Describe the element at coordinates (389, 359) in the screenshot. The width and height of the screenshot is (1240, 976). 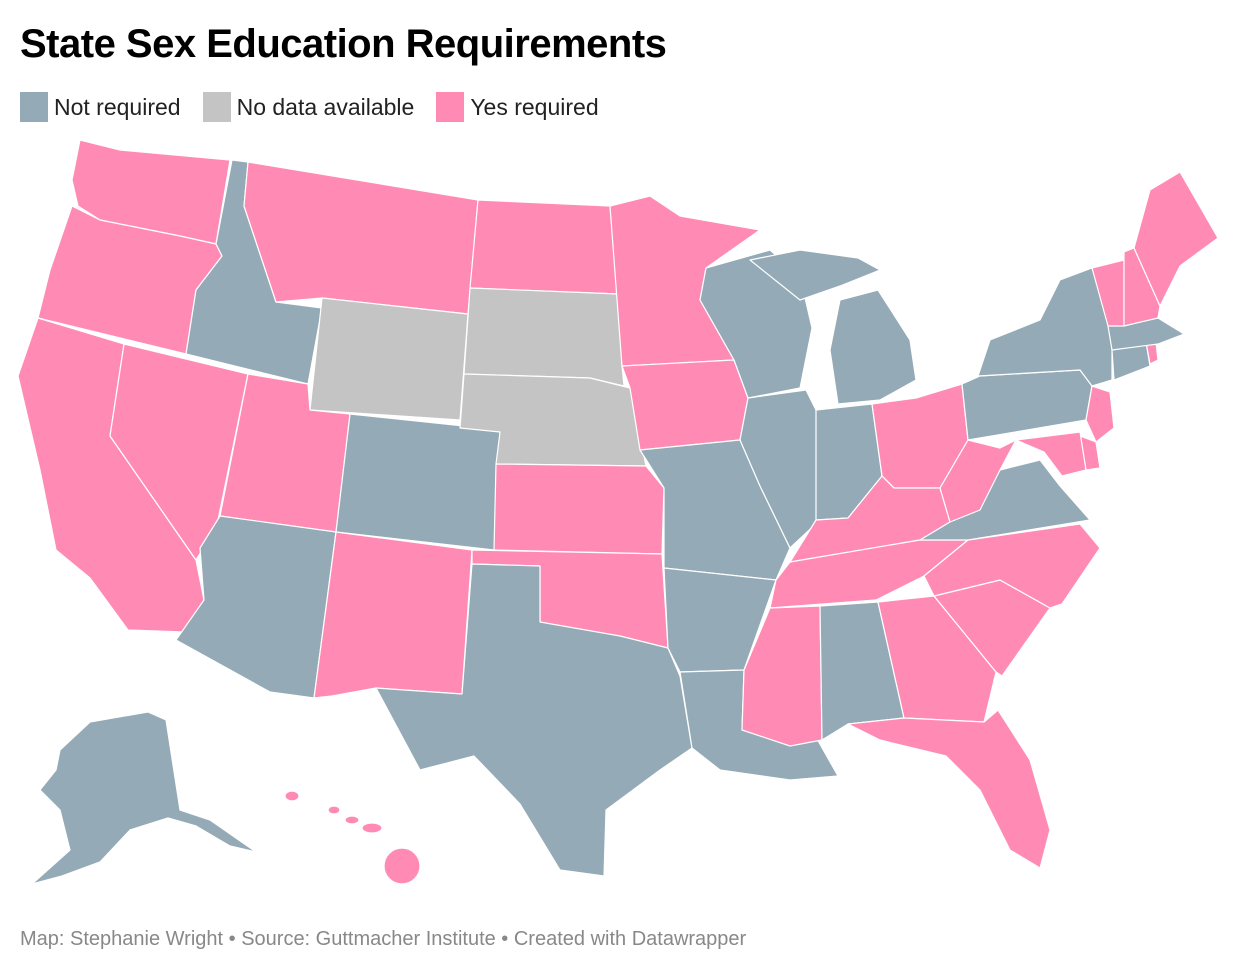
I see `state-WY` at that location.